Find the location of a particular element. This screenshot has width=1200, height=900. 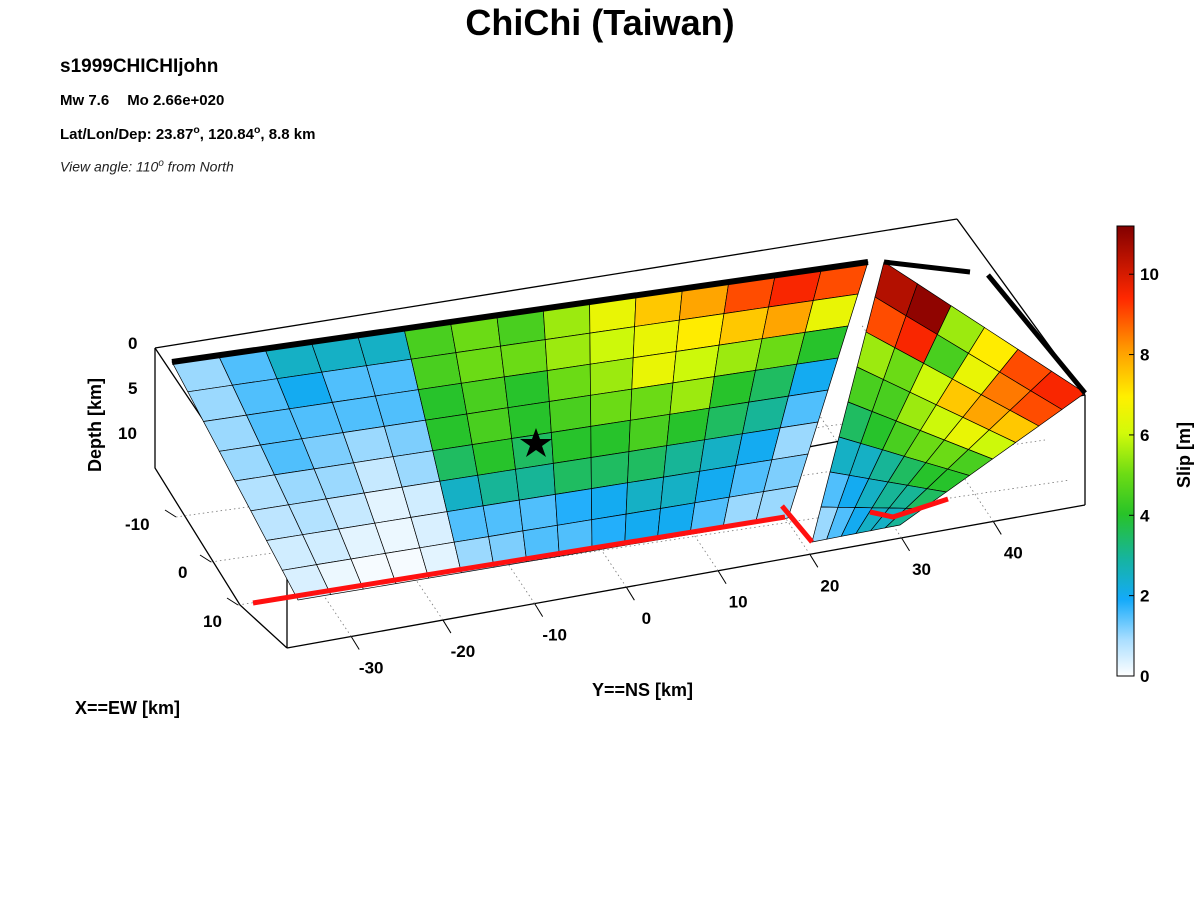

colorbar-tick-label: 8 is located at coordinates (1144, 355).